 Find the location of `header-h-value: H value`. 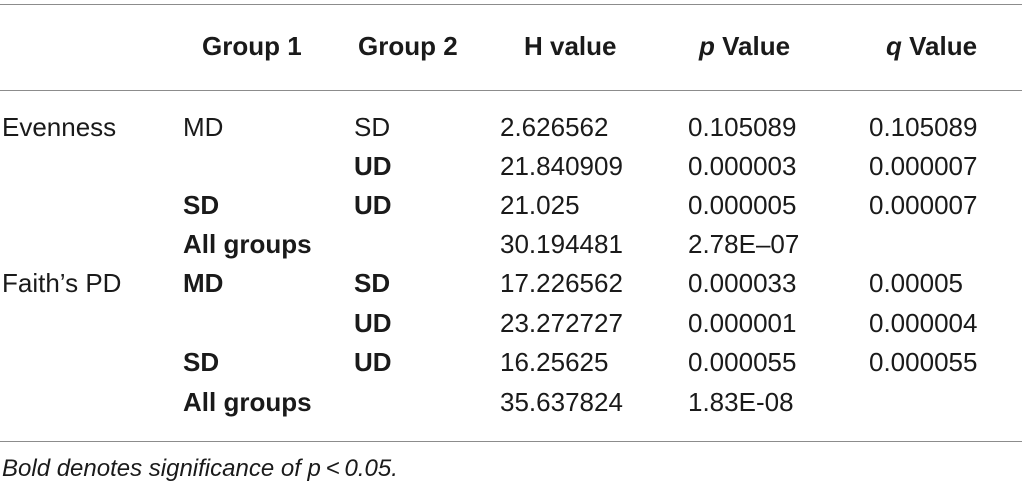

header-h-value: H value is located at coordinates (570, 46).